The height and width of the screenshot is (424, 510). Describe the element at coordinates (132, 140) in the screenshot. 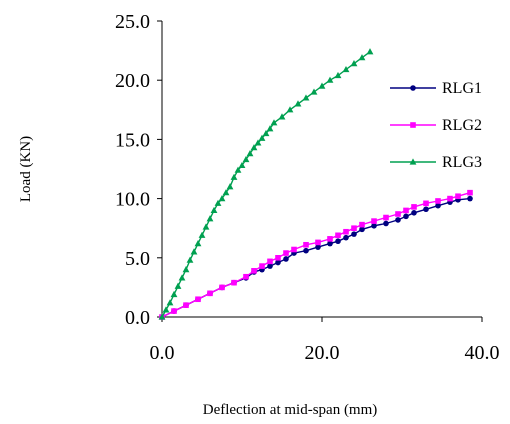

I see `y-tick-label: 15.0` at that location.